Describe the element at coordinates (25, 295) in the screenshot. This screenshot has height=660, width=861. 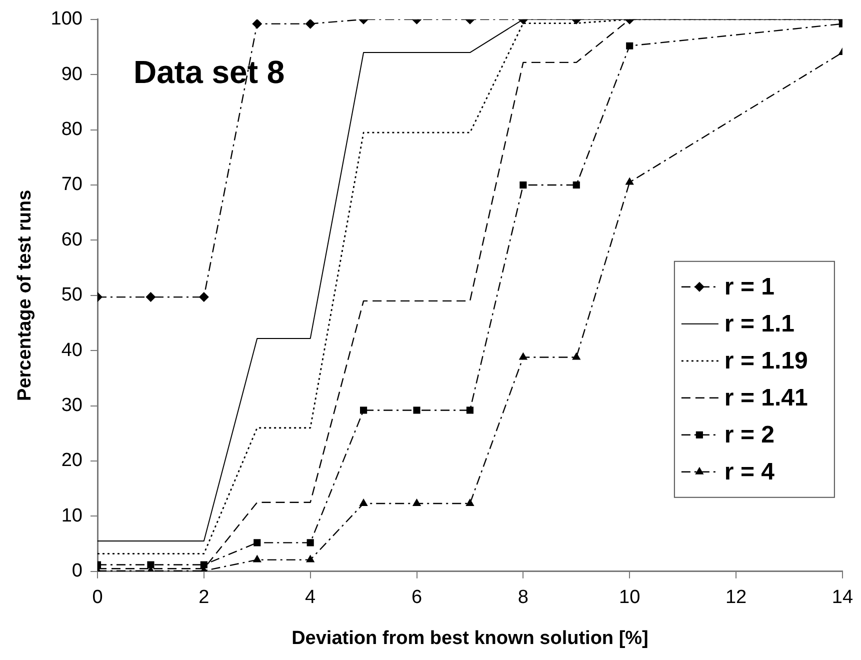
I see `y-axis-title: Percentage of test runs` at that location.